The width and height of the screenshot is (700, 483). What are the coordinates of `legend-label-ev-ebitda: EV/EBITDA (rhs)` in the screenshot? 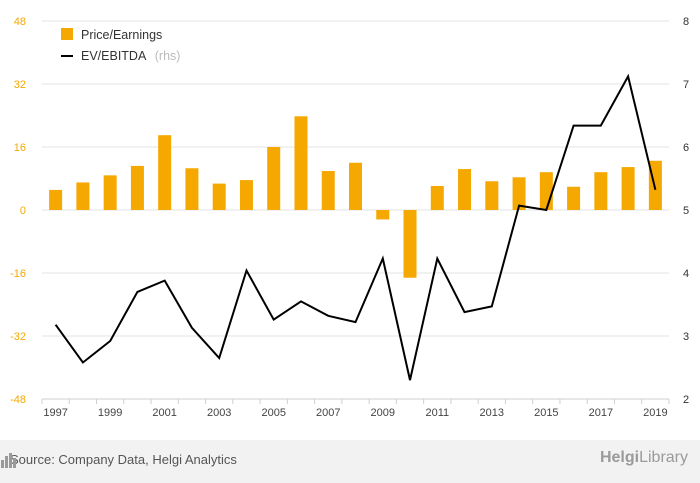 It's located at (130, 55).